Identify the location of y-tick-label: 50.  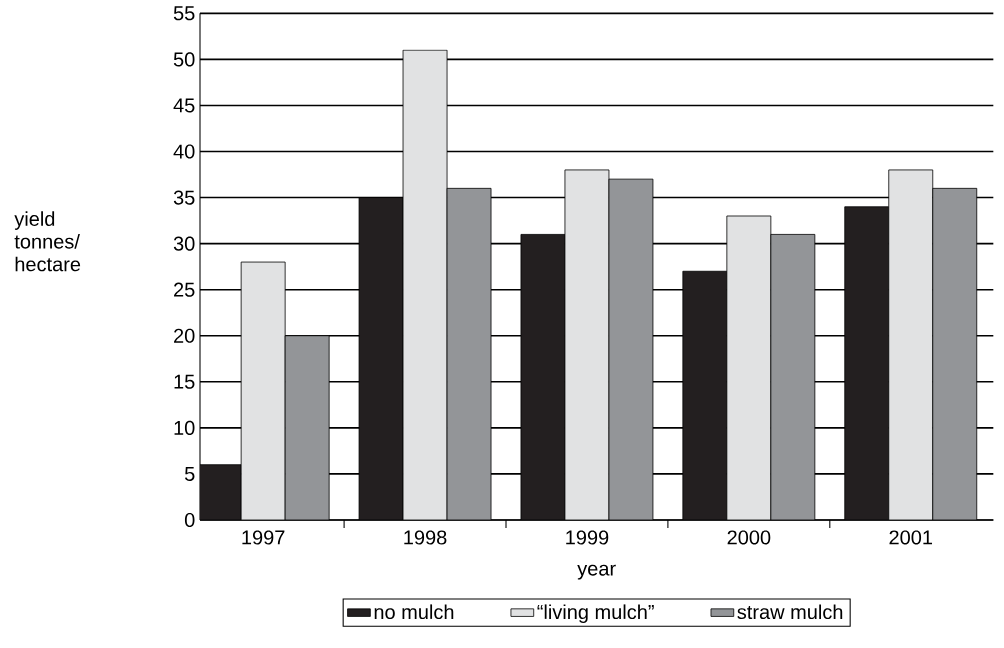
(184, 59).